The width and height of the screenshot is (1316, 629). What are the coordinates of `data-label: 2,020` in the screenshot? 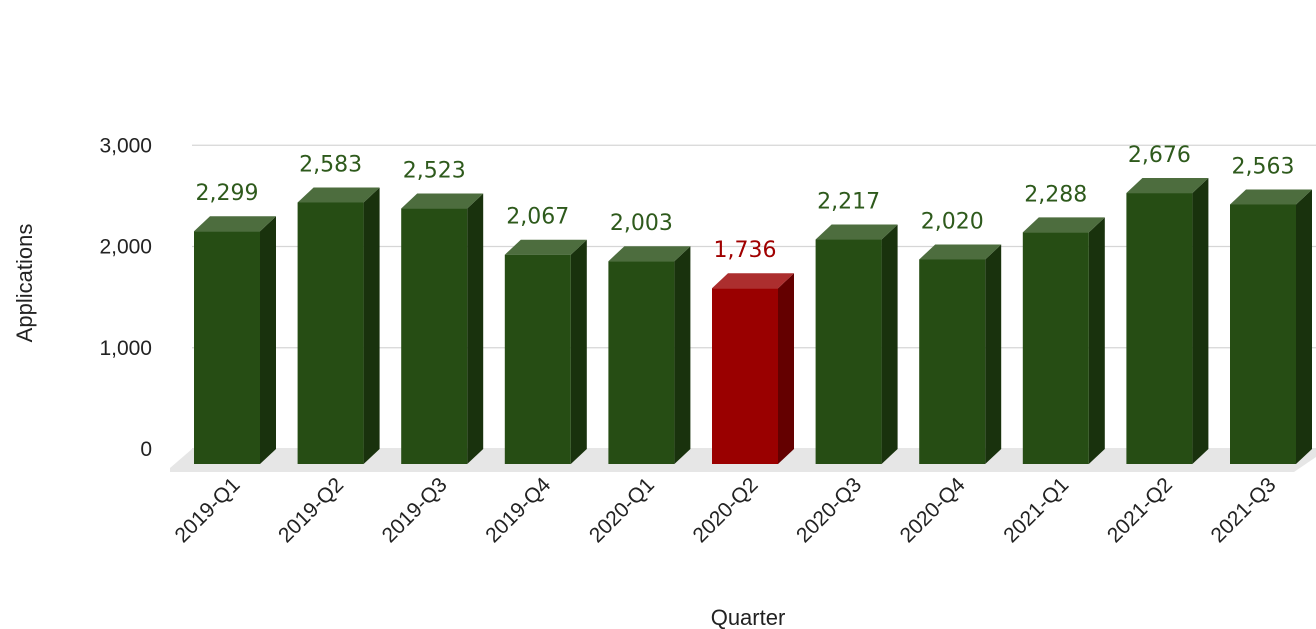 It's located at (952, 221).